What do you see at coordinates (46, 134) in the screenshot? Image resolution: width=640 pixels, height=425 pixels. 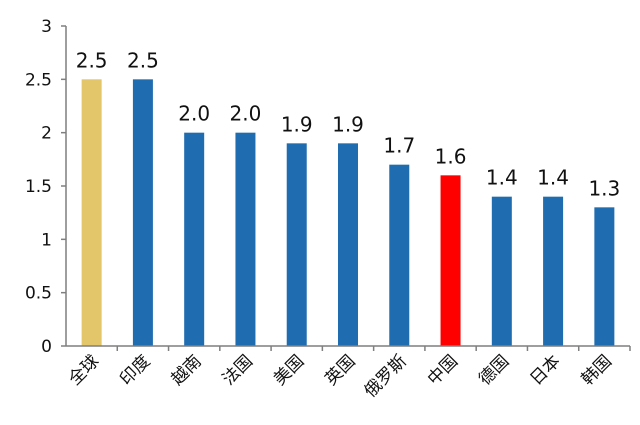 I see `y-tick-label: 2` at bounding box center [46, 134].